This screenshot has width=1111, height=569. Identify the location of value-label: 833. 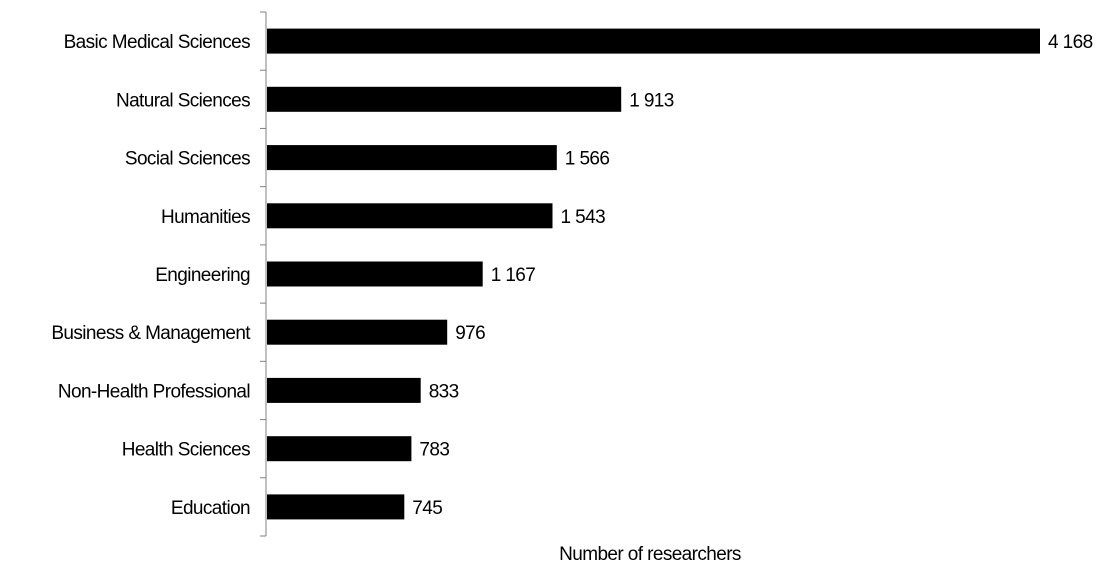
(444, 391).